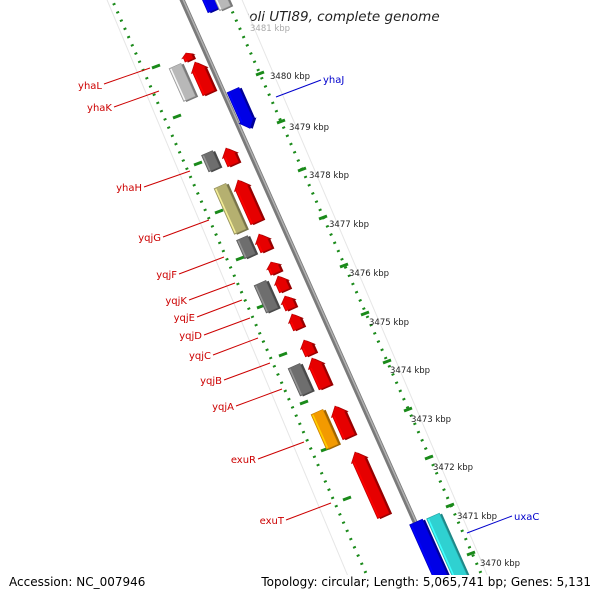 The height and width of the screenshot is (600, 600). I want to click on leader-yqjG, so click(186, 228).